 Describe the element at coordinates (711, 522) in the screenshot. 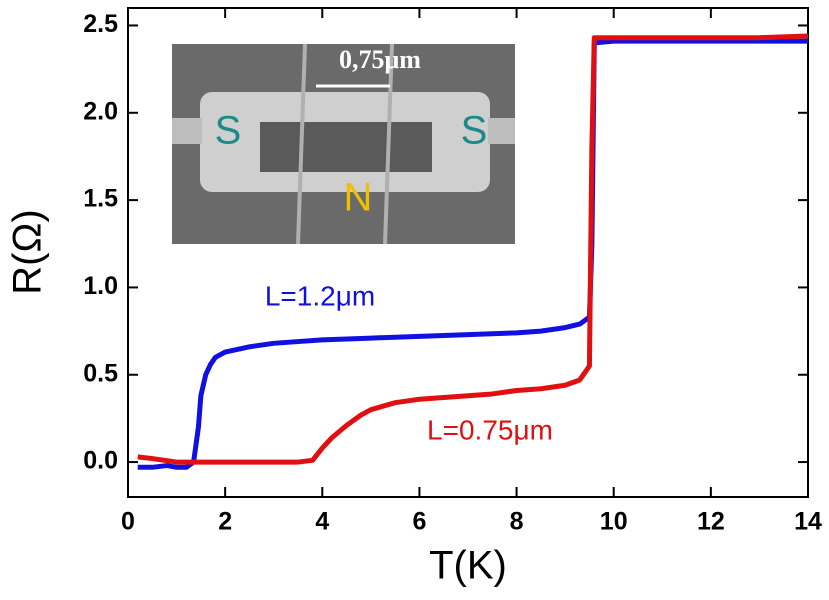

I see `x-tick-label: 12` at that location.